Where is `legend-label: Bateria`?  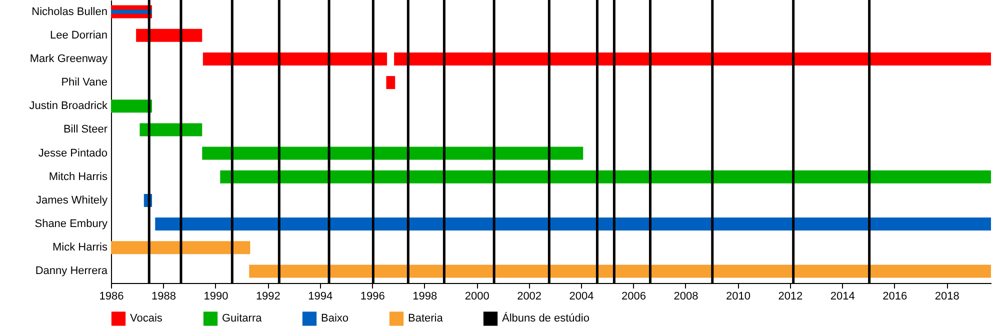
legend-label: Bateria is located at coordinates (426, 318).